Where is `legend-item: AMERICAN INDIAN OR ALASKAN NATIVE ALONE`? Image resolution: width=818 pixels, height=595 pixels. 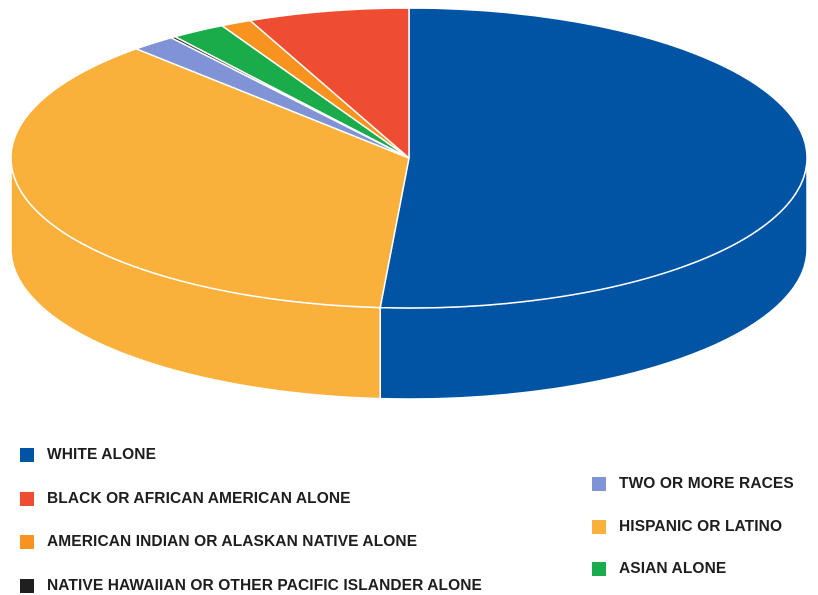 legend-item: AMERICAN INDIAN OR ALASKAN NATIVE ALONE is located at coordinates (218, 542).